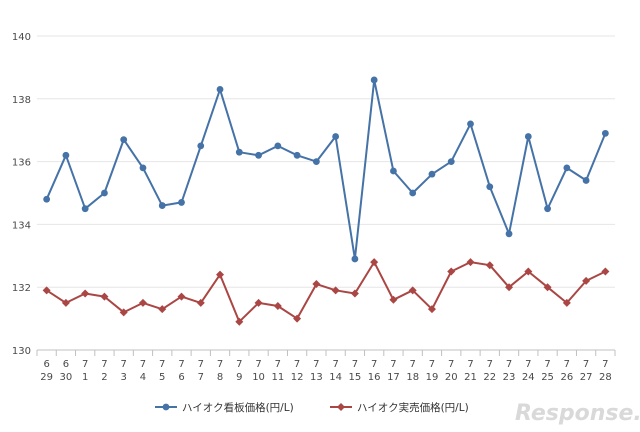 The width and height of the screenshot is (640, 432). What do you see at coordinates (21, 194) in the screenshot?
I see `y-axis-ticks: 130 132 134 136 138 140` at bounding box center [21, 194].